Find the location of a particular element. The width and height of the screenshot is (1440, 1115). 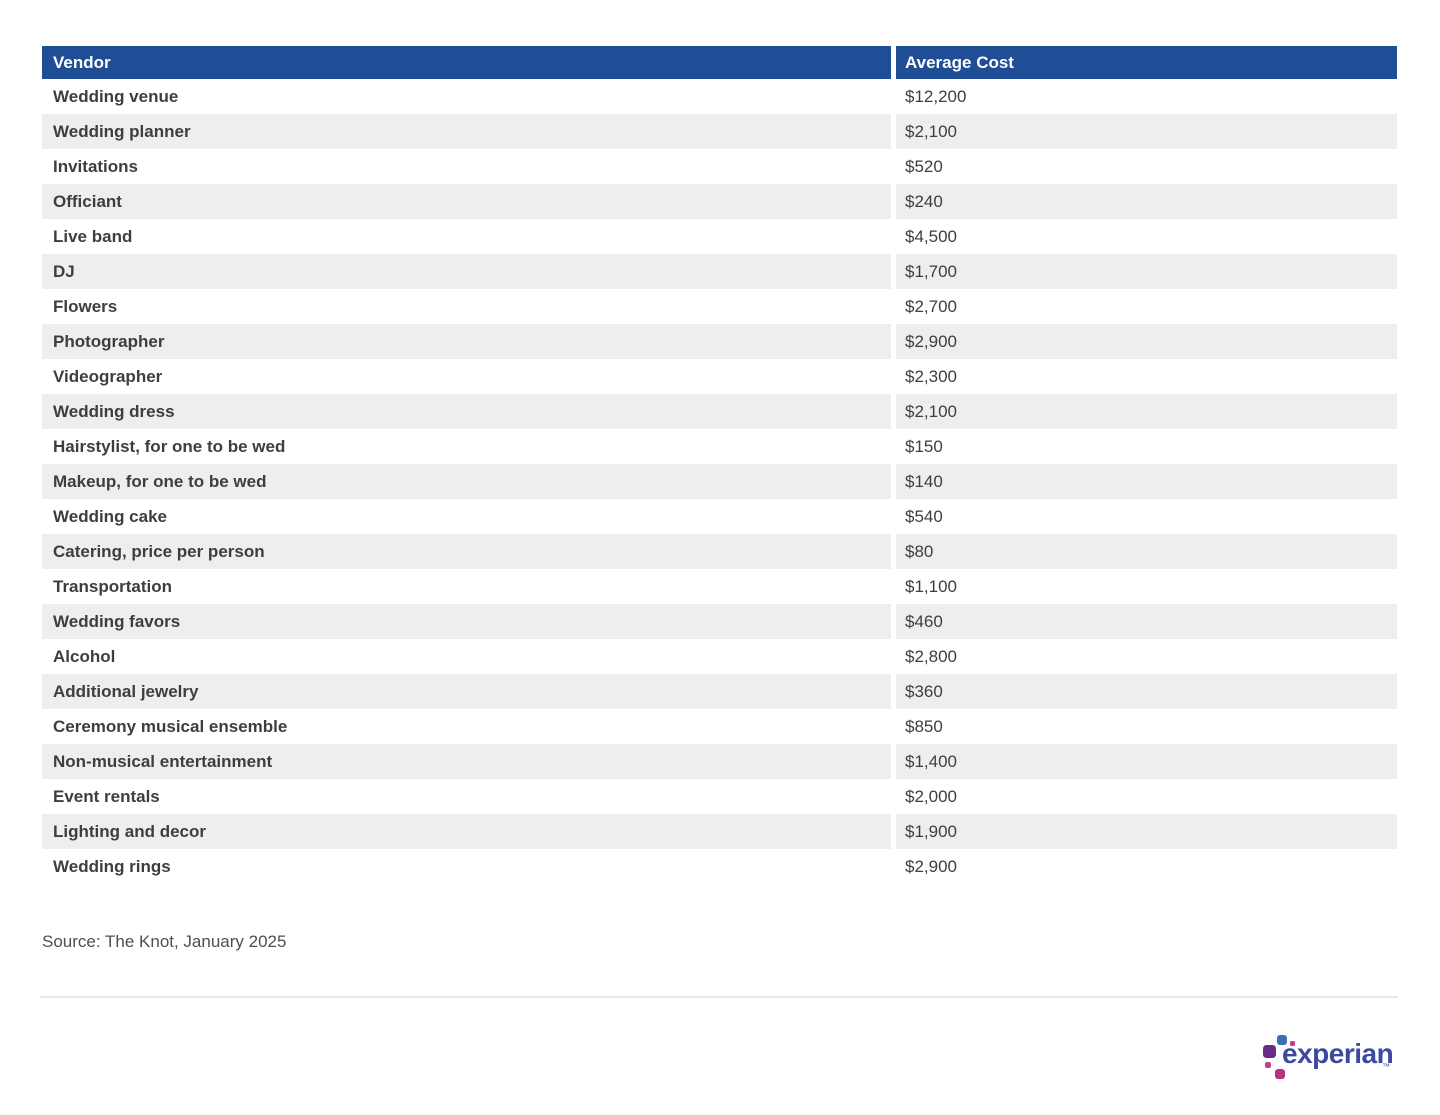

average-cost-cell: $1,100 is located at coordinates (1144, 586).